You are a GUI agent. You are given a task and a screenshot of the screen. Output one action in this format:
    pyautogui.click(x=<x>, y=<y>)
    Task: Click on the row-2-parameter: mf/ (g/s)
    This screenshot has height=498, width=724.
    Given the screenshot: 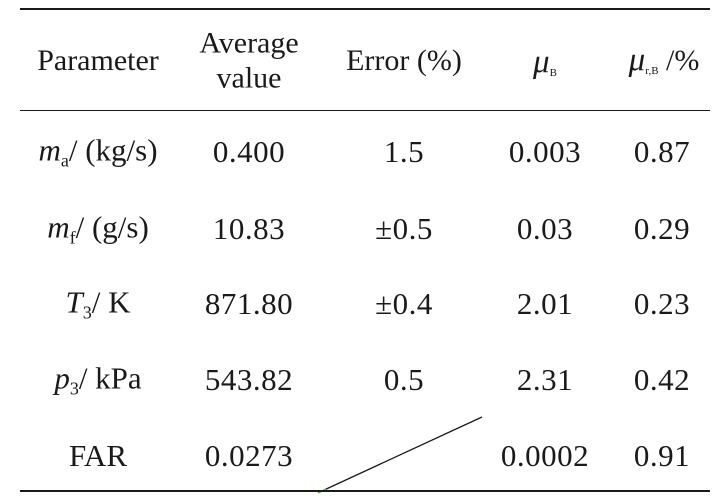 What is the action you would take?
    pyautogui.click(x=98, y=229)
    